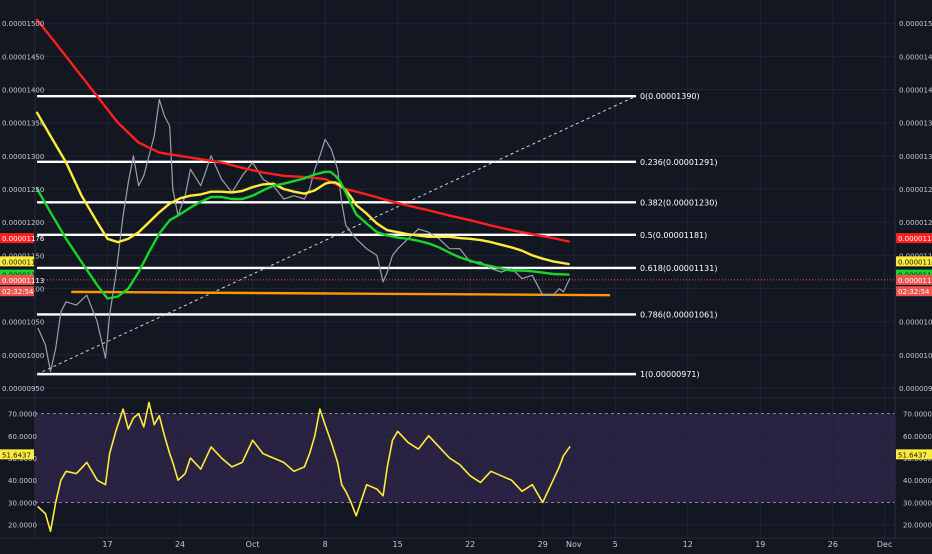 The image size is (932, 554). What do you see at coordinates (22, 526) in the screenshot?
I see `rsi-tick-label-left: 20.0000` at bounding box center [22, 526].